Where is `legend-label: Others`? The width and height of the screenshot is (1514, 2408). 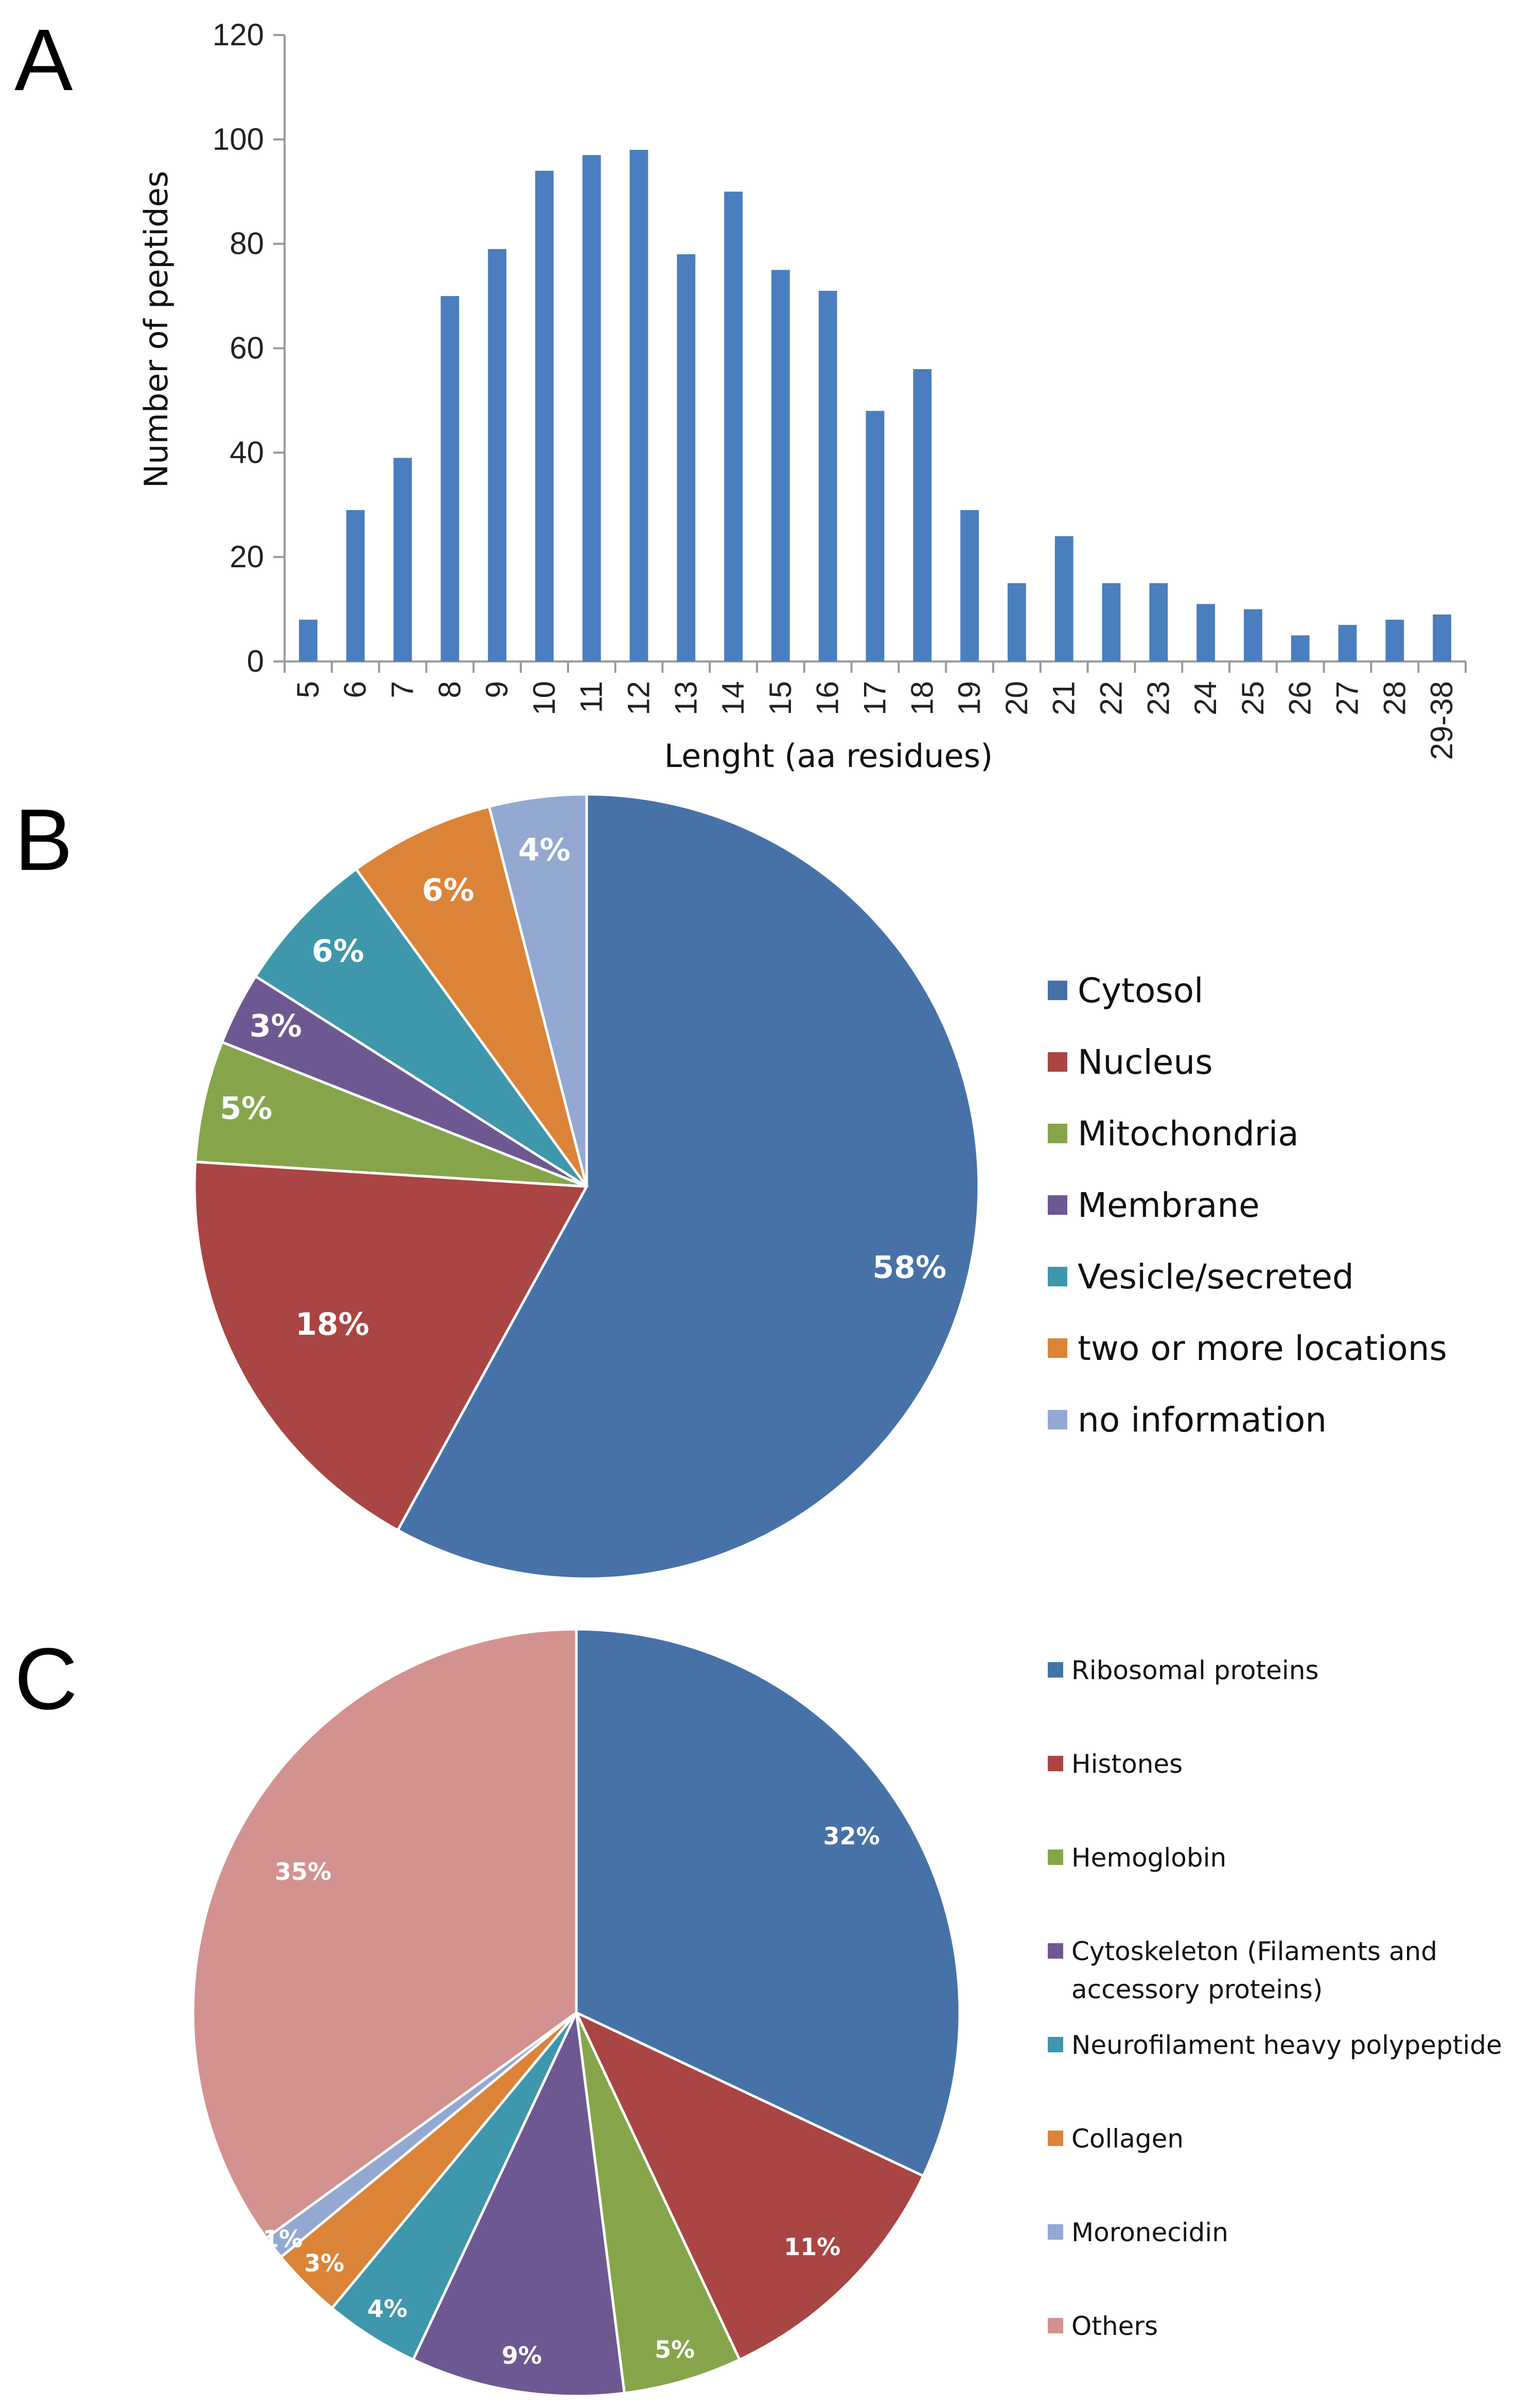 legend-label: Others is located at coordinates (1114, 2326).